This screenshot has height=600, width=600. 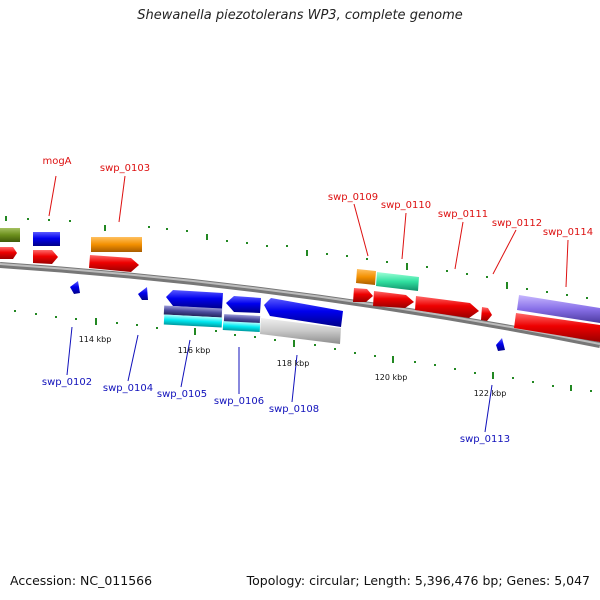 What do you see at coordinates (517, 223) in the screenshot?
I see `label-swp-0112: swp_0112` at bounding box center [517, 223].